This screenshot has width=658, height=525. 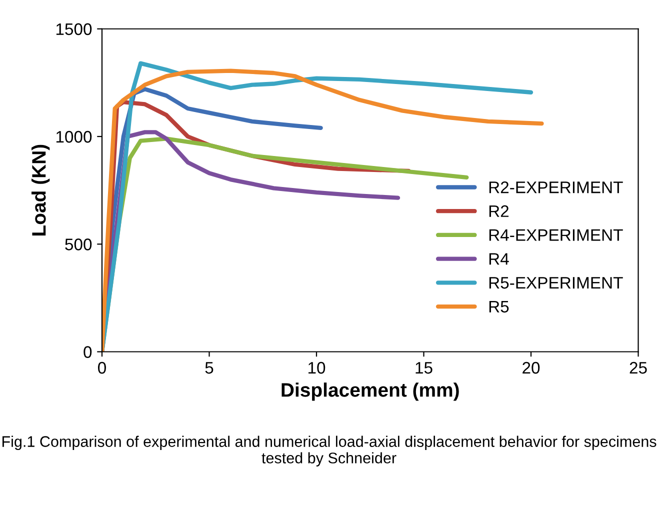 What do you see at coordinates (78, 244) in the screenshot?
I see `y-tick-label: 500` at bounding box center [78, 244].